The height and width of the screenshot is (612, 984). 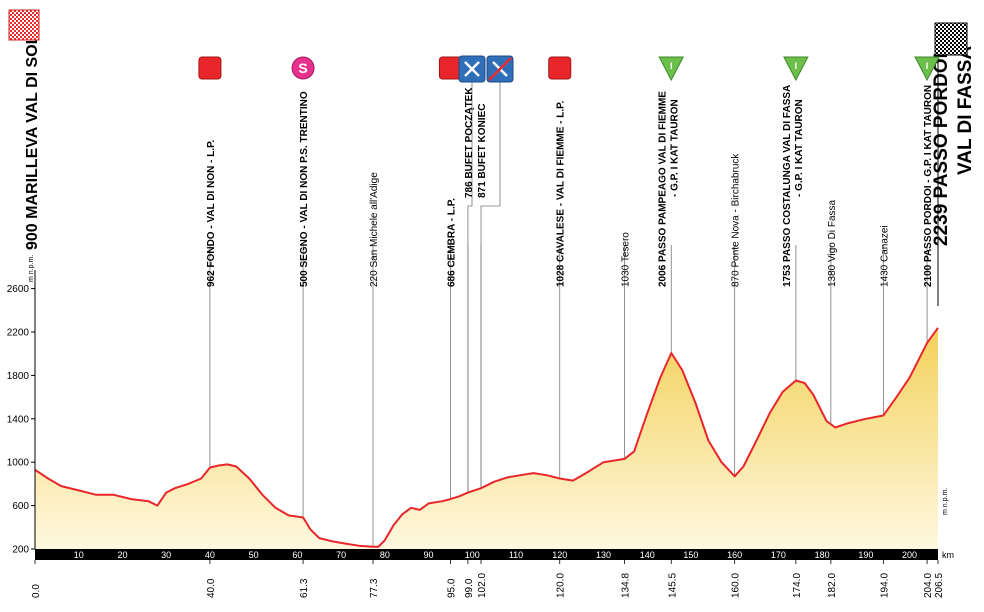 I want to click on feed-end-leader, so click(x=490, y=315).